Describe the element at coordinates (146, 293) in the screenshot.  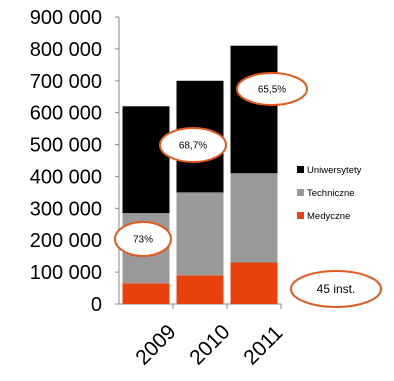
I see `bar-medyczne-2009` at that location.